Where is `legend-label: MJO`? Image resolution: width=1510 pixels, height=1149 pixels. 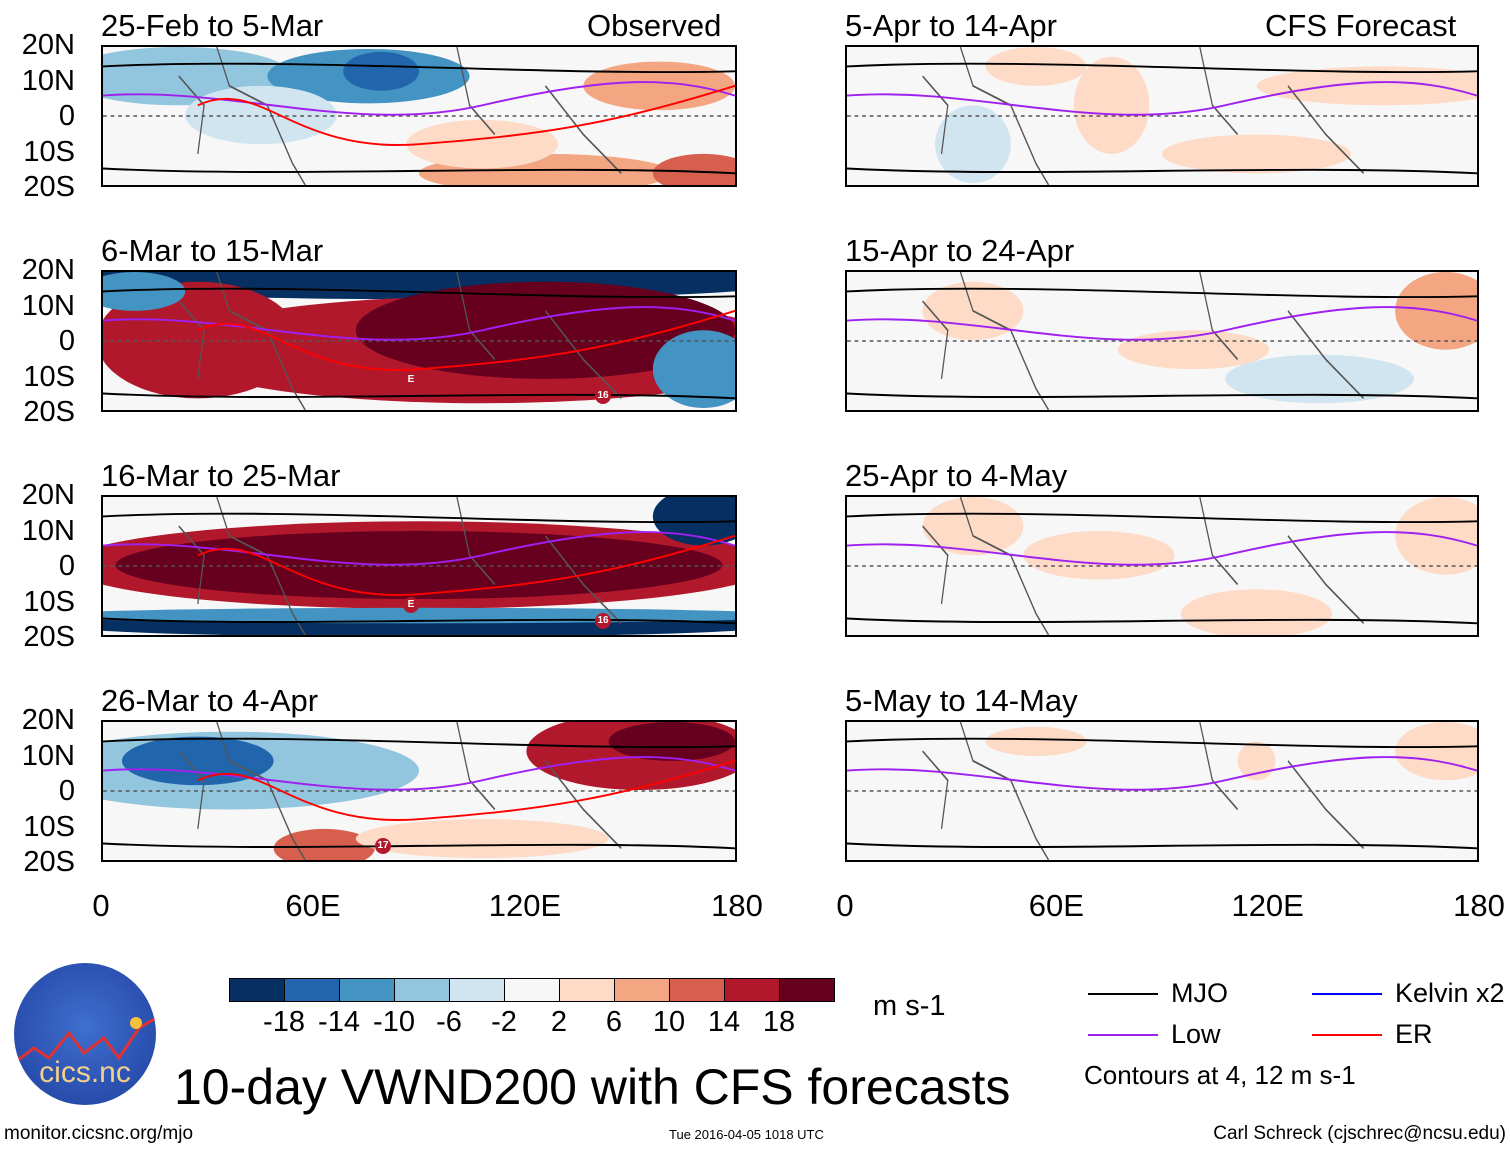 legend-label: MJO is located at coordinates (1199, 993).